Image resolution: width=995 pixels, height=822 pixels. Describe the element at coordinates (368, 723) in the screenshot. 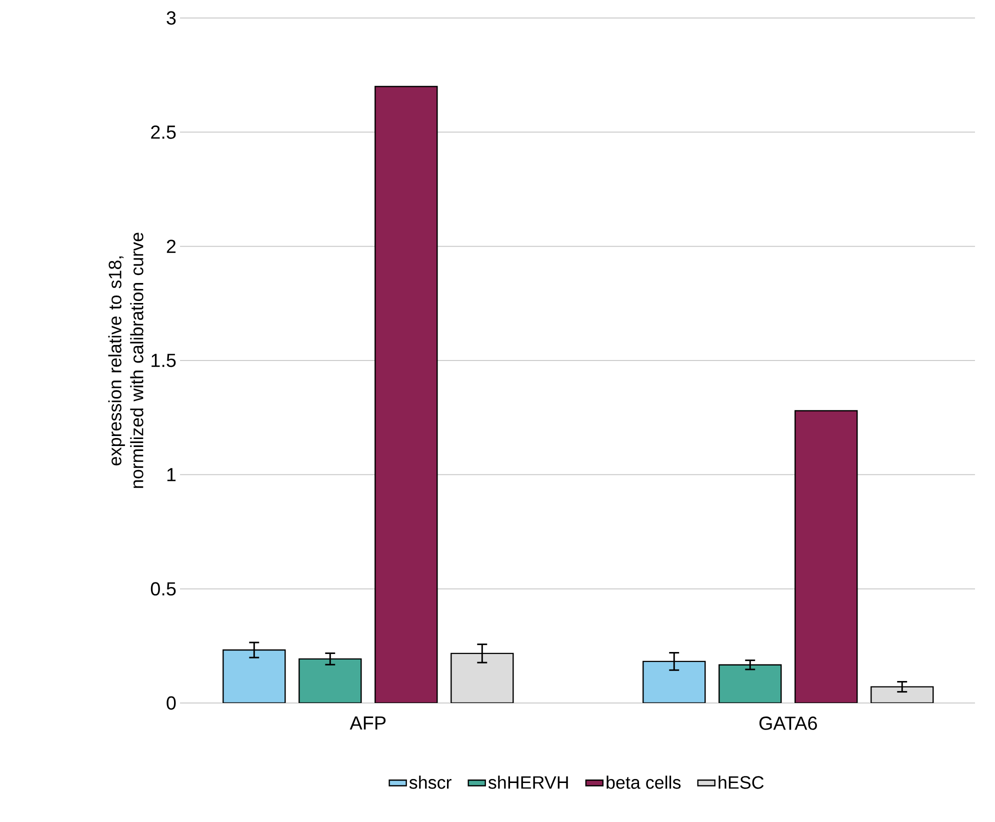

I see `x-tick-label: AFP` at that location.